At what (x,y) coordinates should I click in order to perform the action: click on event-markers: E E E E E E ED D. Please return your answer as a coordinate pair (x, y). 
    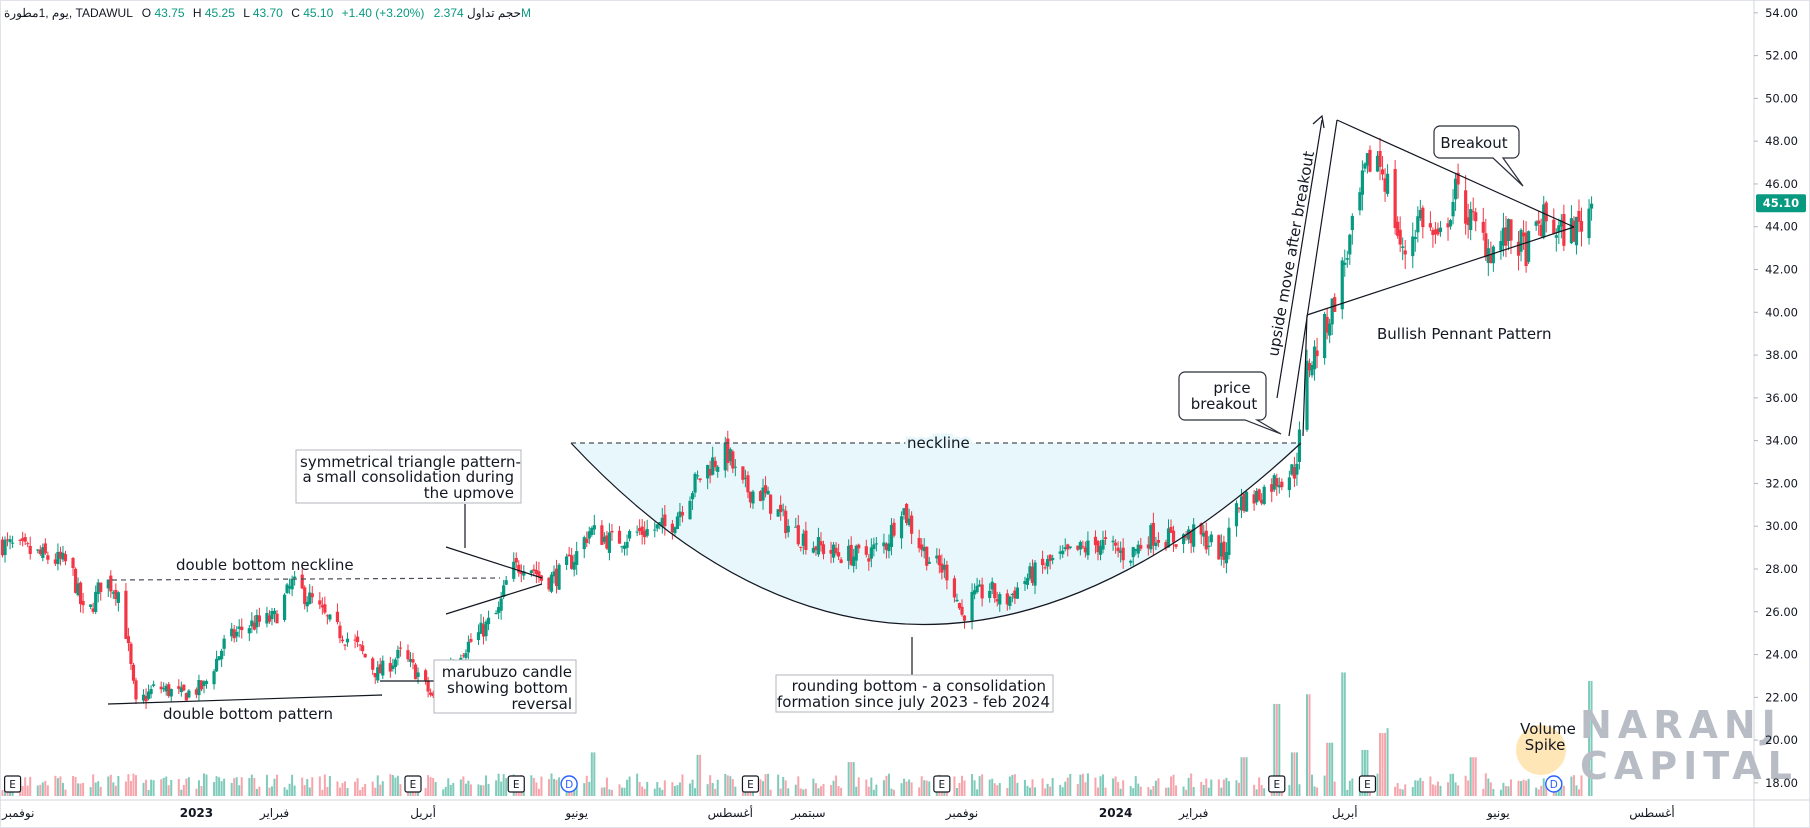
    Looking at the image, I should click on (783, 784).